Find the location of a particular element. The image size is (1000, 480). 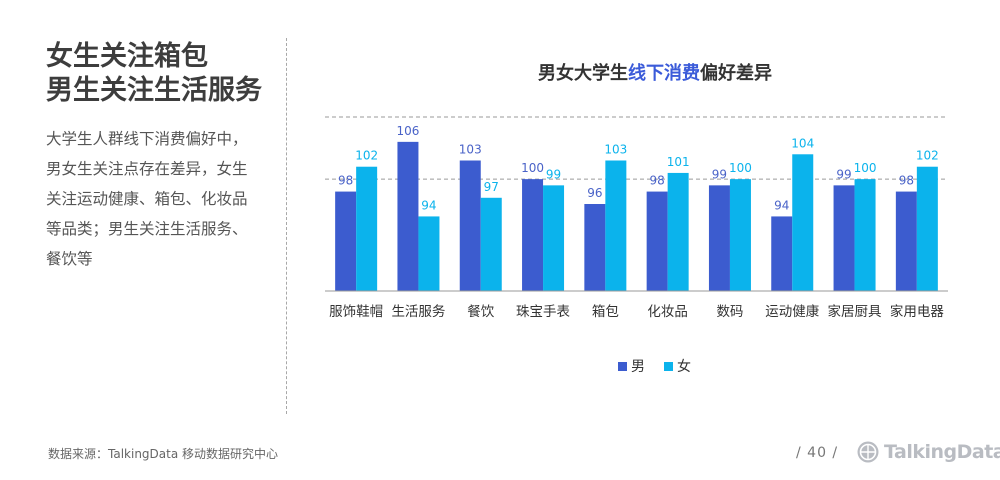

data-label-male: 106 is located at coordinates (407, 131).